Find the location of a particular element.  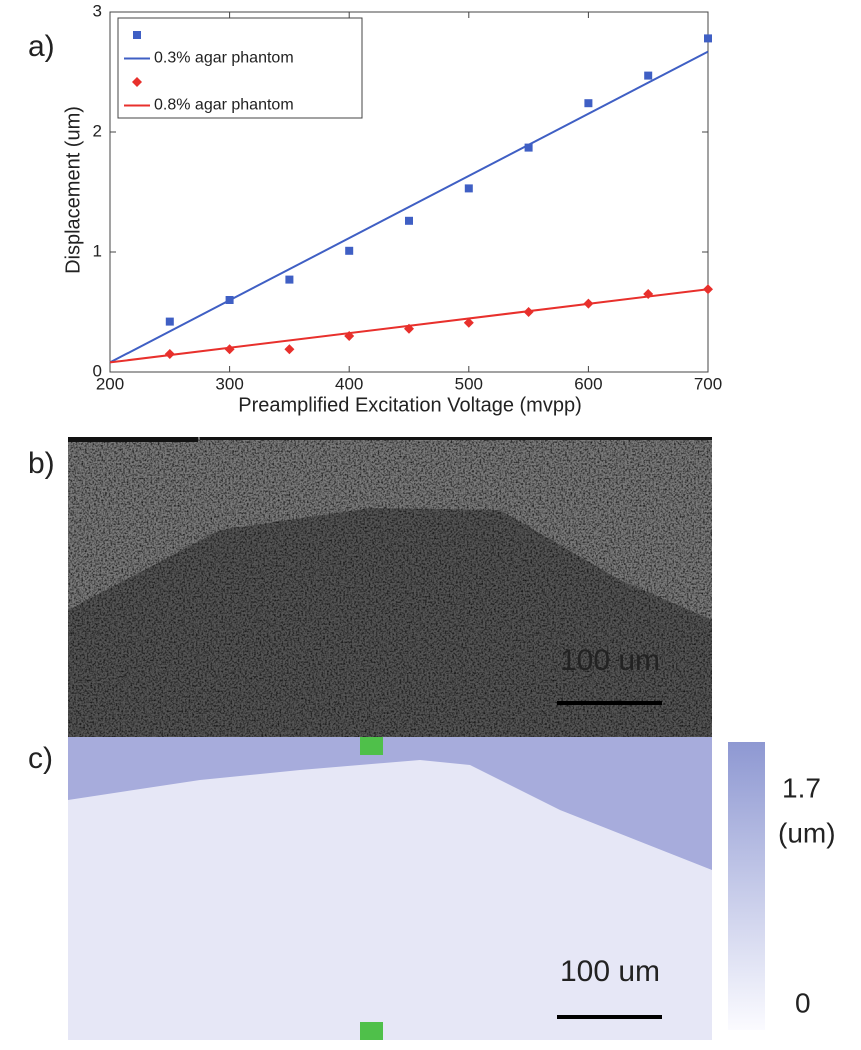

x-tick-label: 500 is located at coordinates (469, 383).